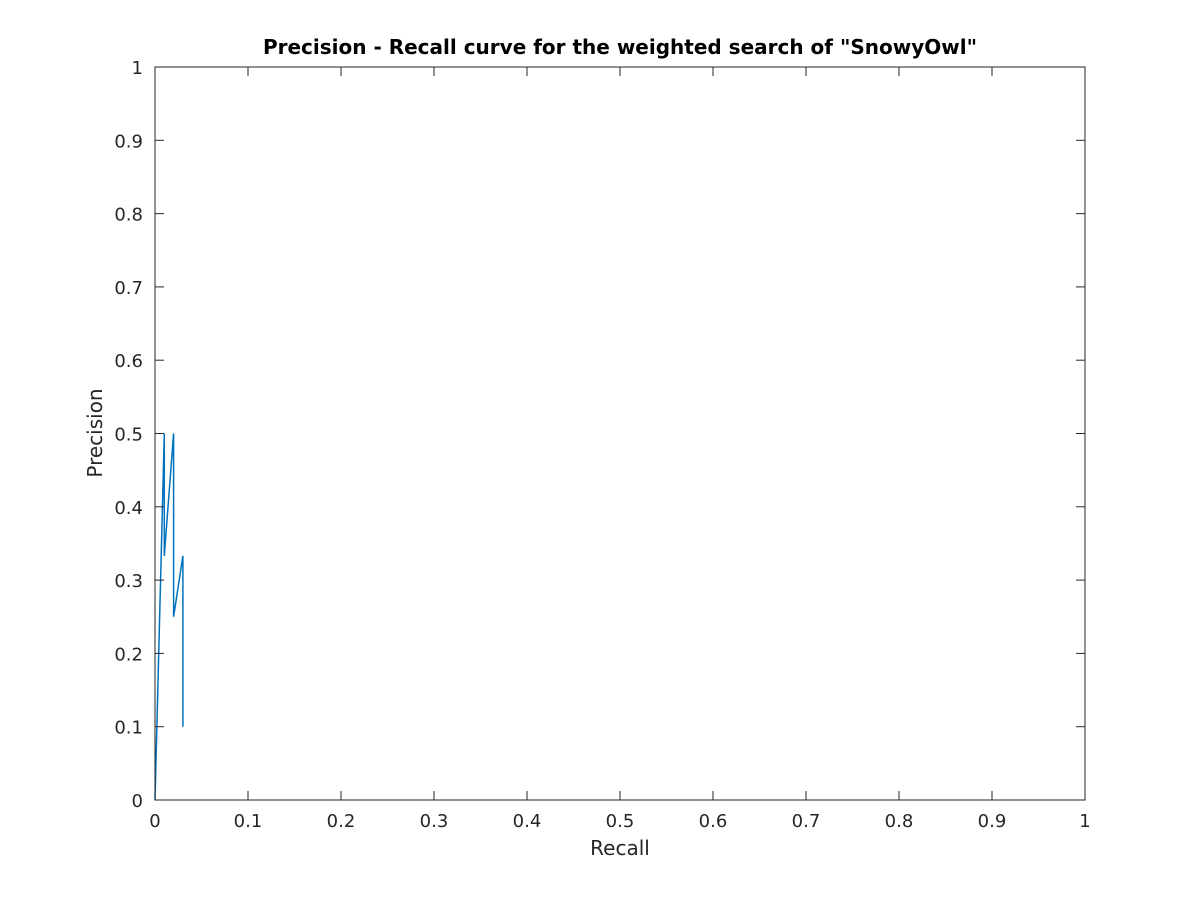 Image resolution: width=1200 pixels, height=905 pixels. I want to click on y-tick-label: 0, so click(137, 801).